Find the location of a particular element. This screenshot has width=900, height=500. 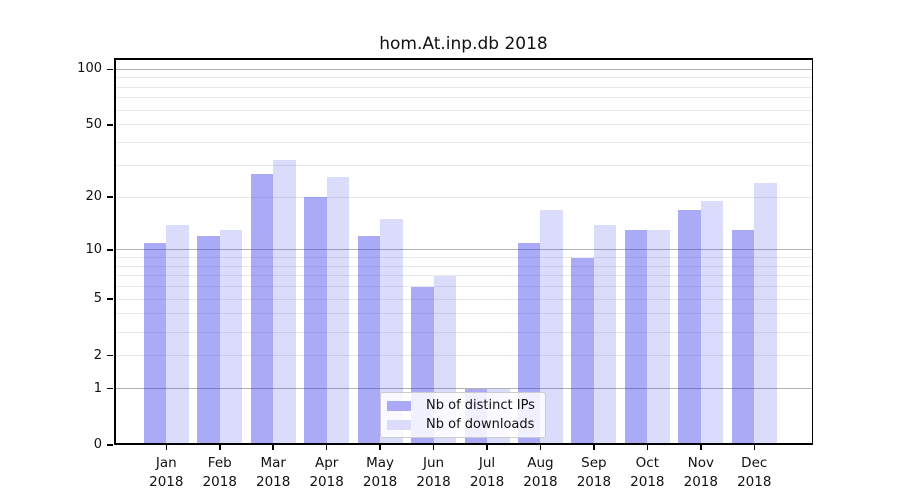

x-tick-label: Oct 2018 is located at coordinates (647, 472).